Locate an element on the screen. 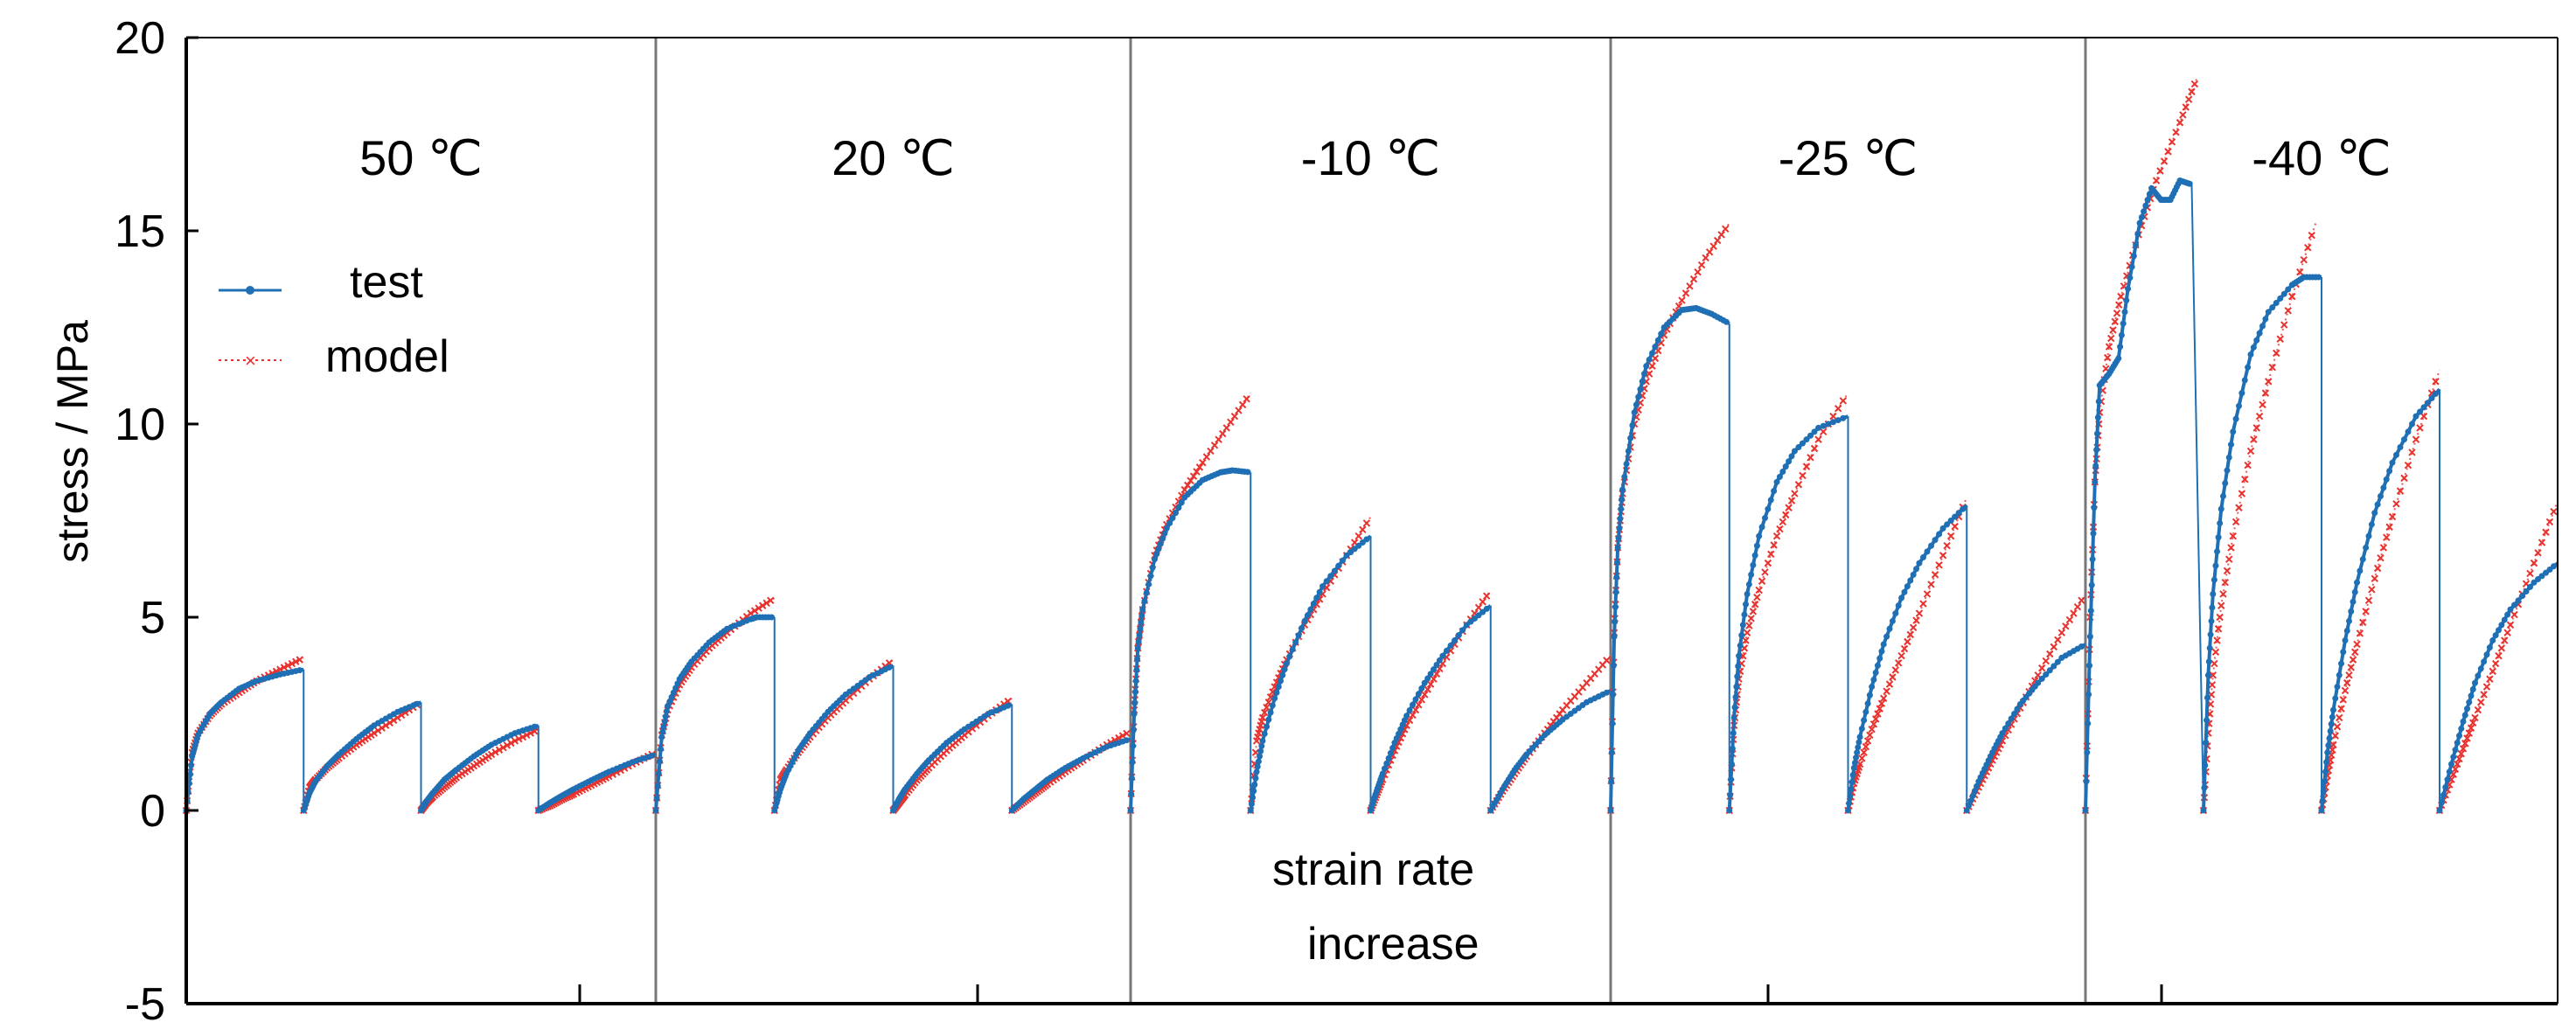 This screenshot has width=2576, height=1029. legend-test-label: test is located at coordinates (386, 282).